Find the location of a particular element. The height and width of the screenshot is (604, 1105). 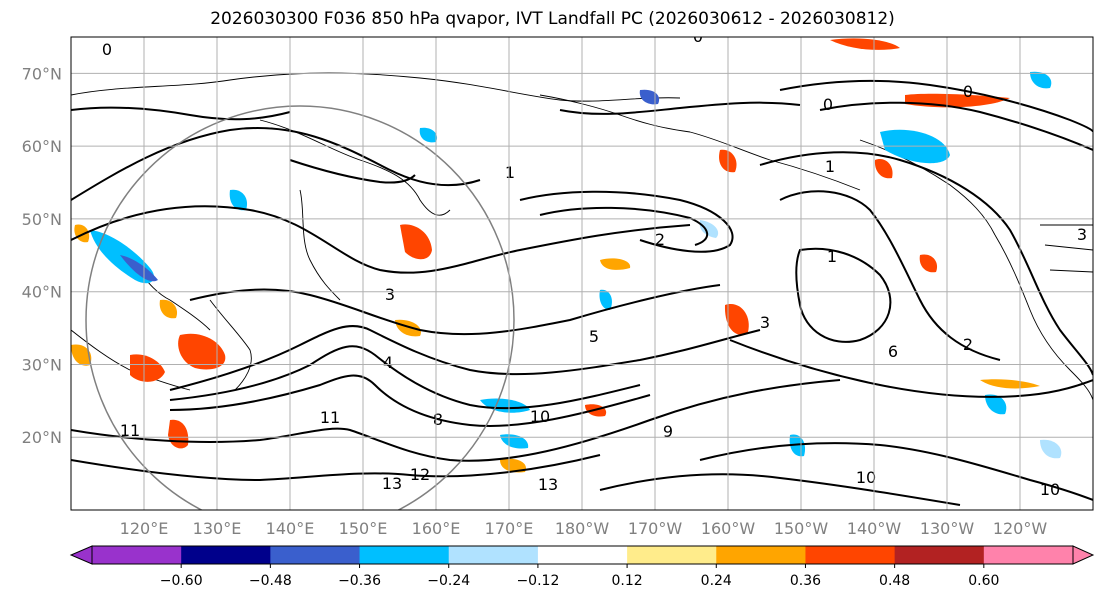

lat-label: 20°N is located at coordinates (42, 437).